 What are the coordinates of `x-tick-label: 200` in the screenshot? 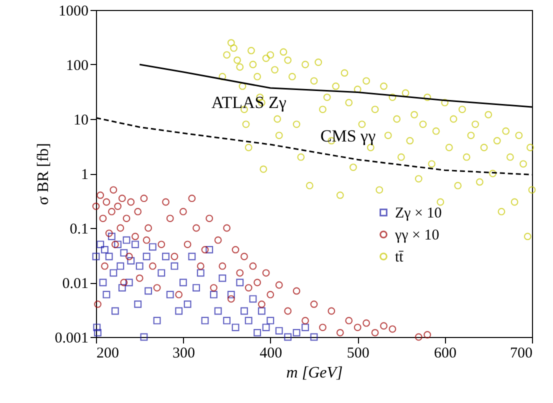 It's located at (107, 354).